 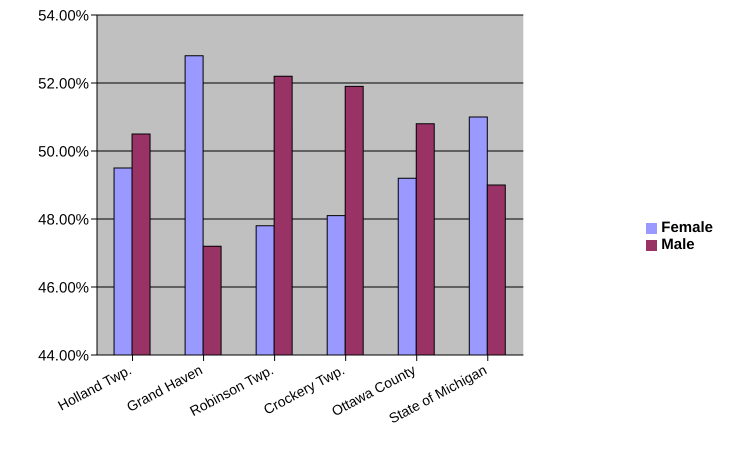 I want to click on legend-label: Male, so click(x=678, y=244).